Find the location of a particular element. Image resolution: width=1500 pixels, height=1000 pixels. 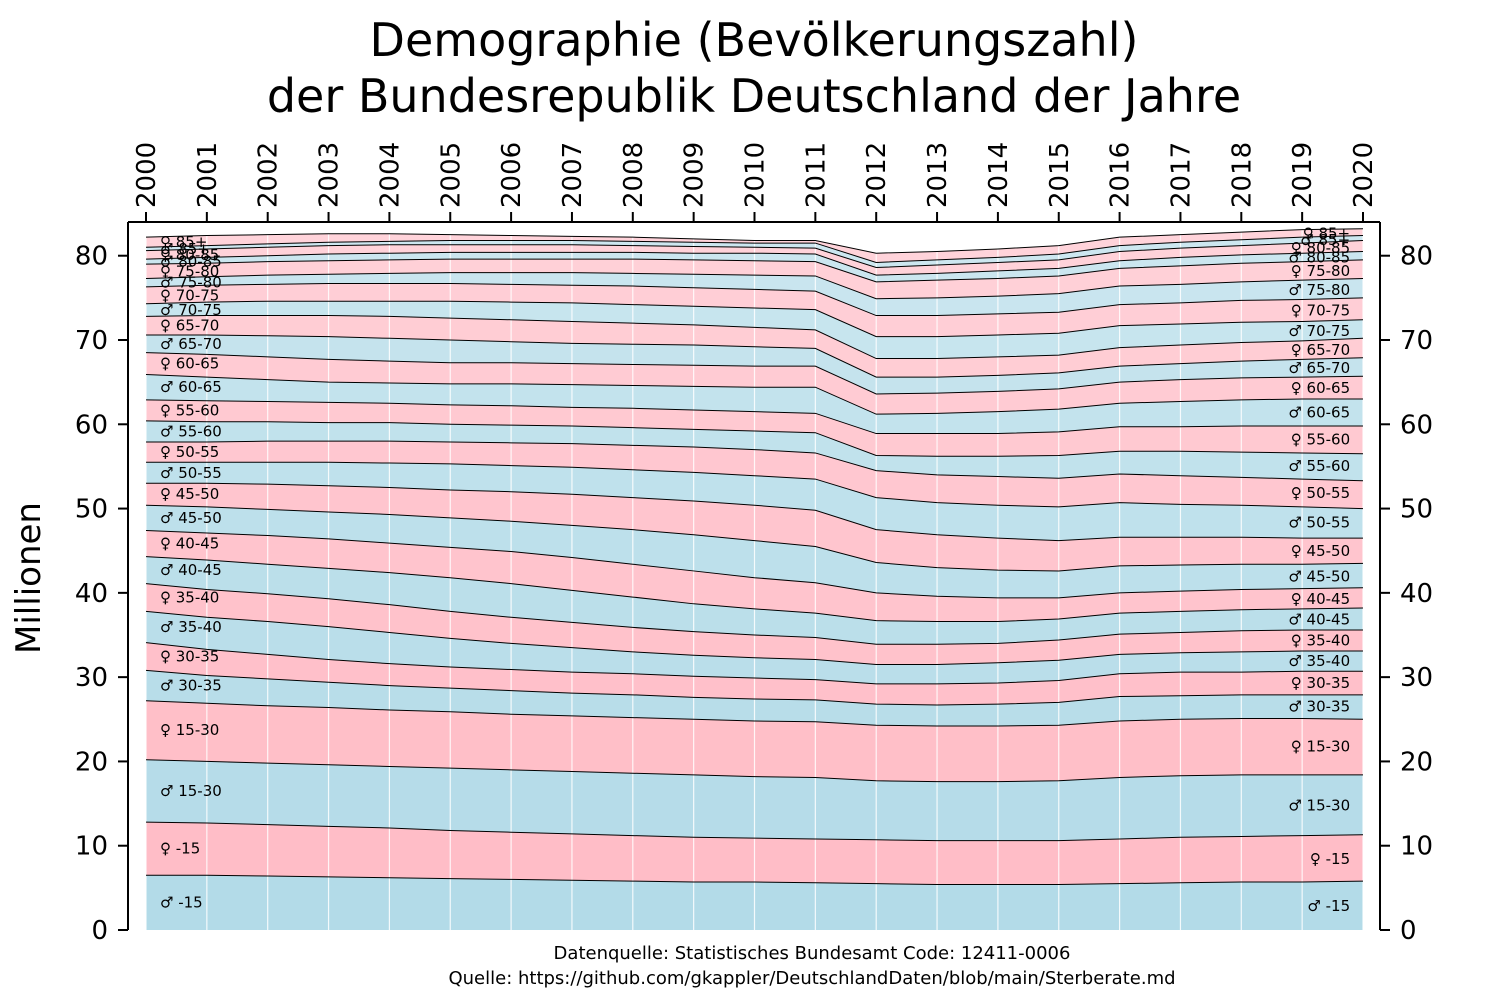

label-left-f-65-70: ♀ 65-70 is located at coordinates (189, 326).